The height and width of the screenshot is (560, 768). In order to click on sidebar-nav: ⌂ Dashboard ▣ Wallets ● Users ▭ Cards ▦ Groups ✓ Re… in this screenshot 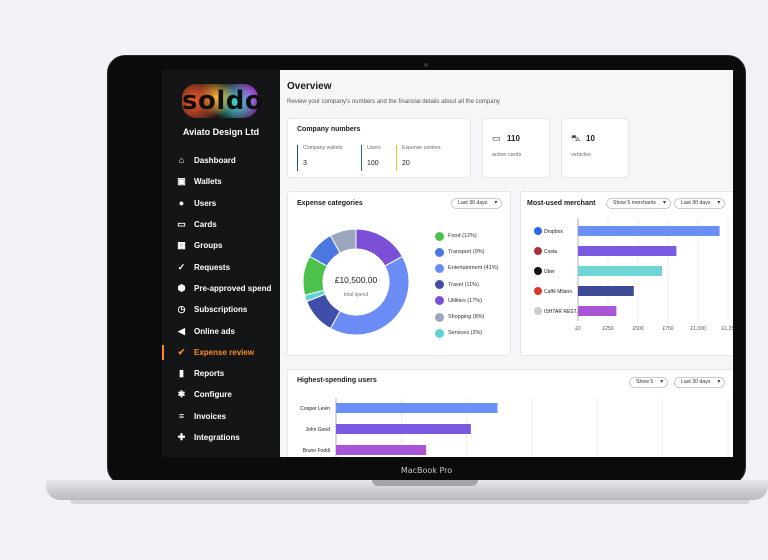, I will do `click(221, 299)`.